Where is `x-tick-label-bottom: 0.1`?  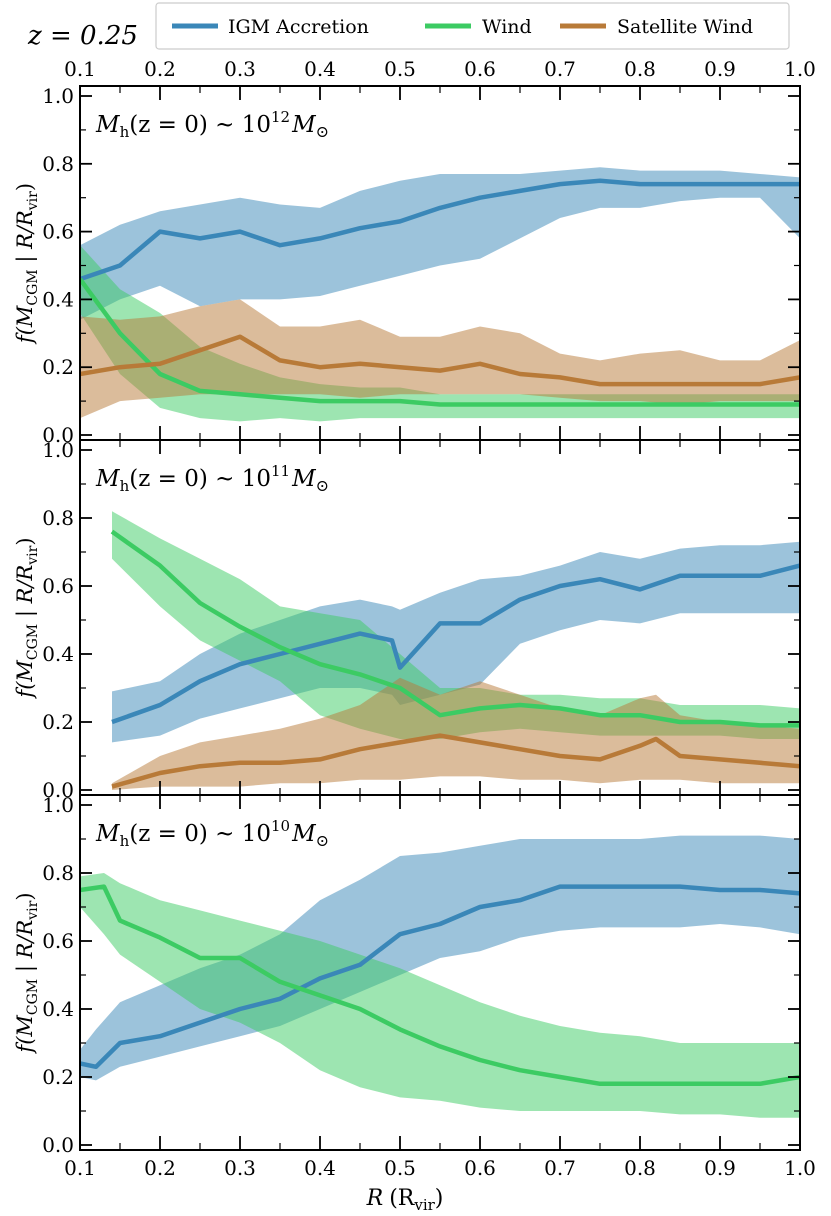
x-tick-label-bottom: 0.1 is located at coordinates (80, 1168).